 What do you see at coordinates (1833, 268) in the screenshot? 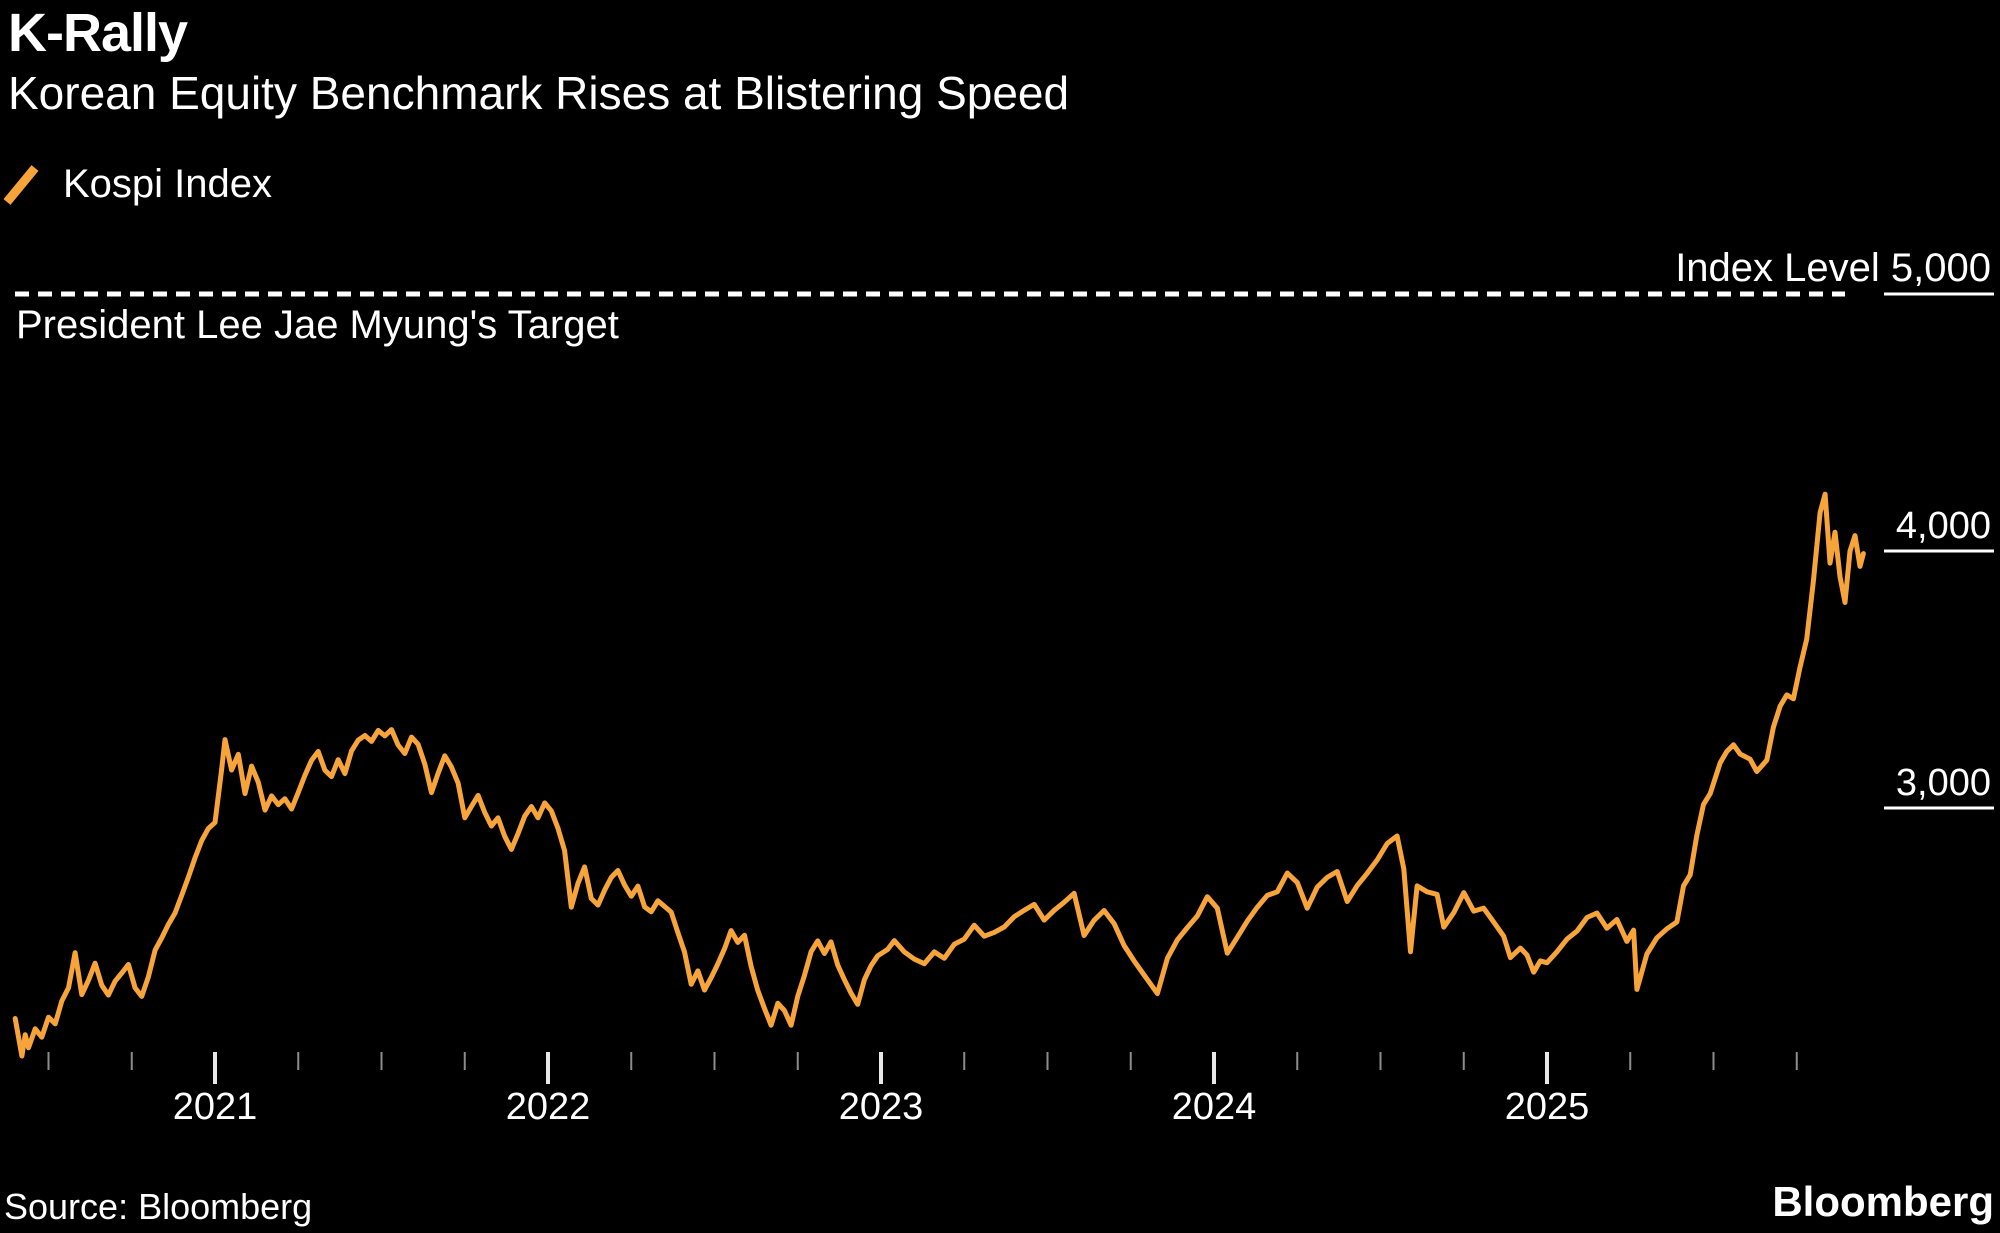
I see `y-axis-label-5000: Index Level 5,000` at bounding box center [1833, 268].